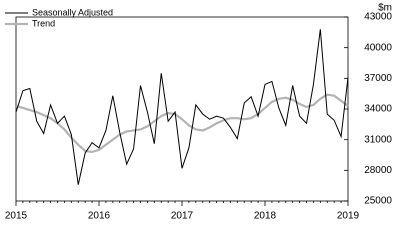 The image size is (397, 240). What do you see at coordinates (378, 47) in the screenshot?
I see `y-tick-label: 40000` at bounding box center [378, 47].